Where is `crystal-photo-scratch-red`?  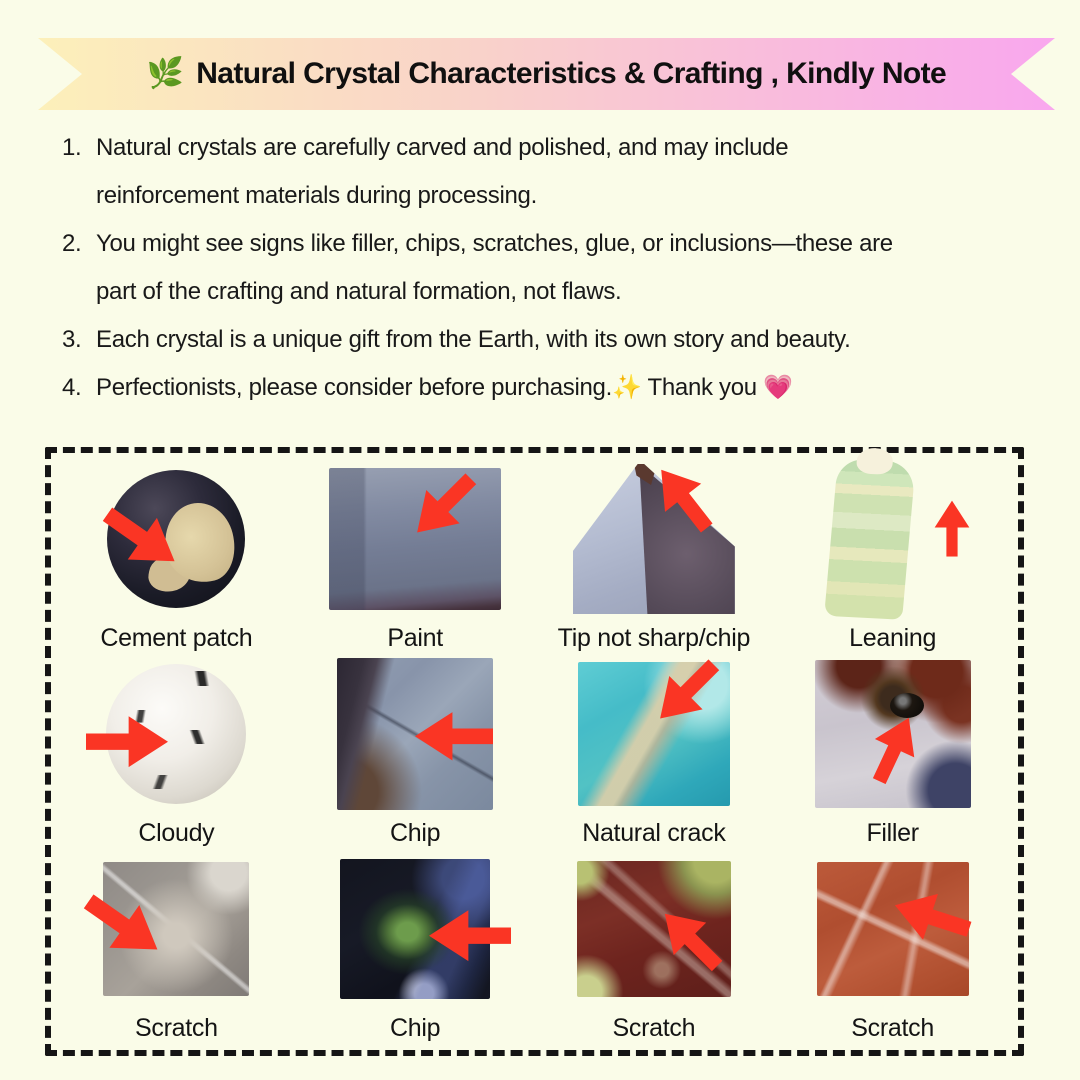
crystal-photo-scratch-red is located at coordinates (653, 929).